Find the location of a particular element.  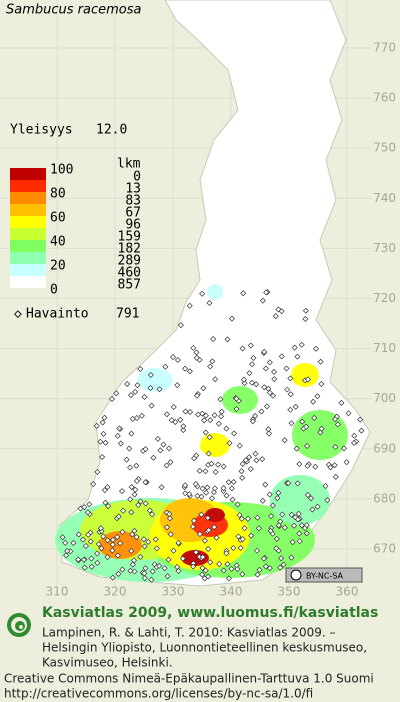

y-tick-label: 720 is located at coordinates (384, 298).